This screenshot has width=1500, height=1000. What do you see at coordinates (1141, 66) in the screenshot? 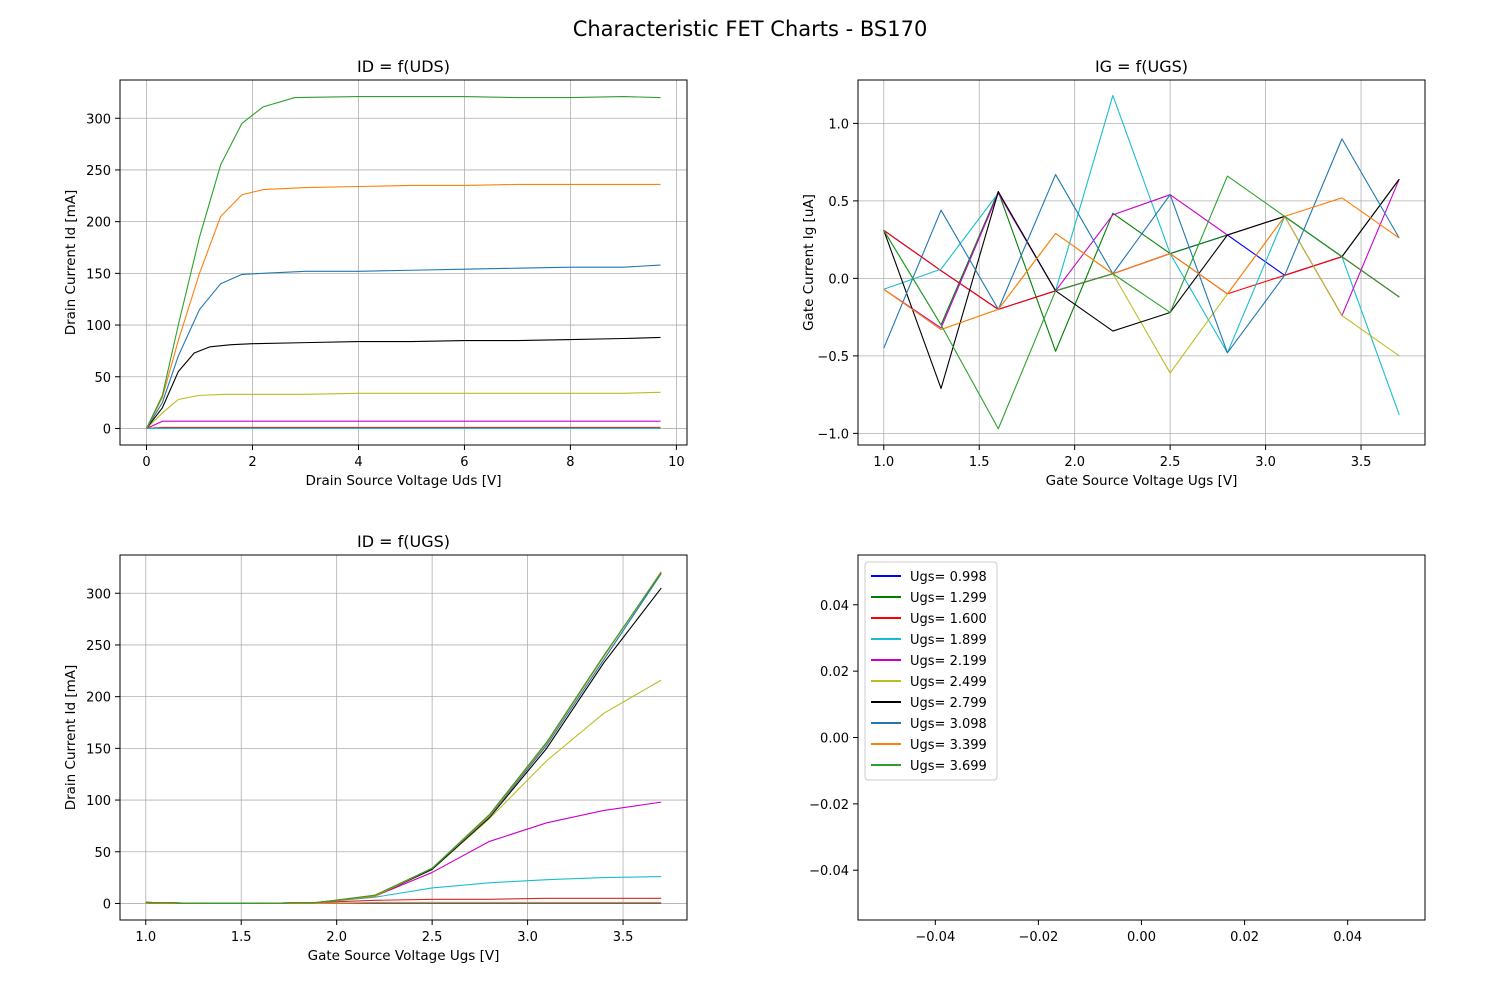
I see `chart-title: IG = f(UGS)` at bounding box center [1141, 66].